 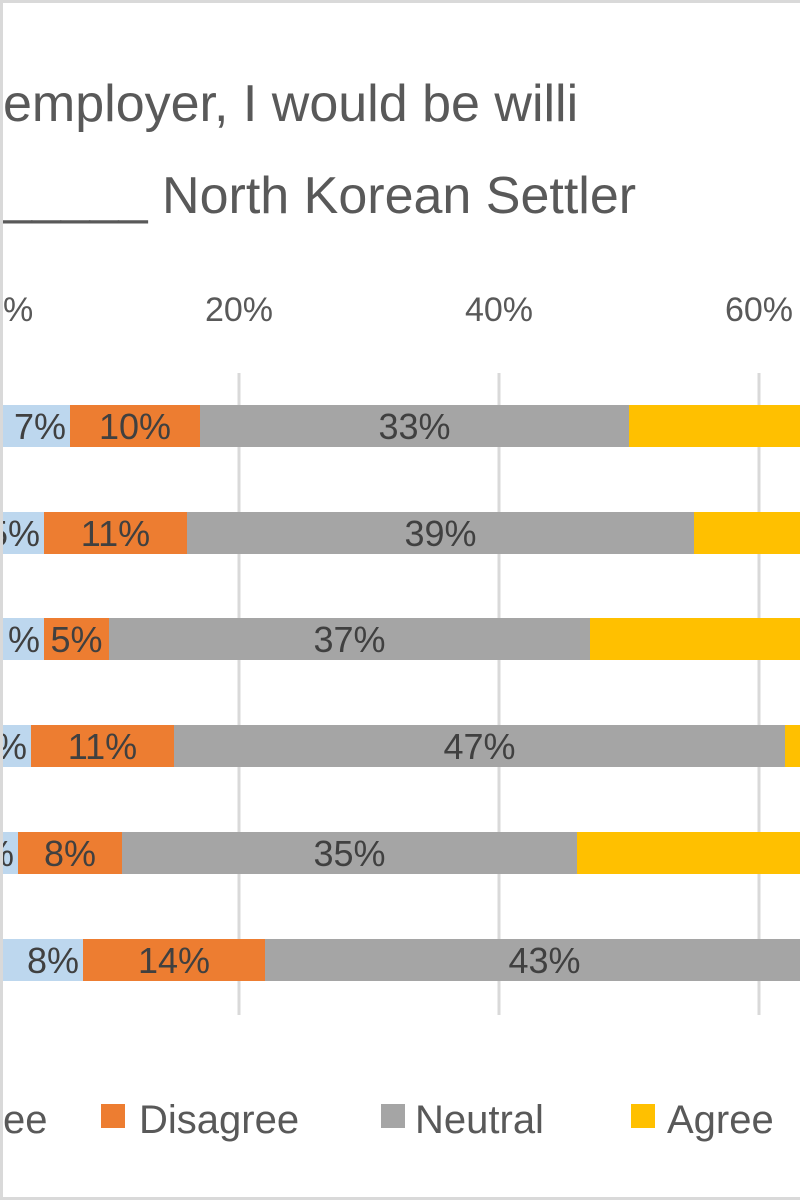 What do you see at coordinates (18, 310) in the screenshot?
I see `x-tick-label: %` at bounding box center [18, 310].